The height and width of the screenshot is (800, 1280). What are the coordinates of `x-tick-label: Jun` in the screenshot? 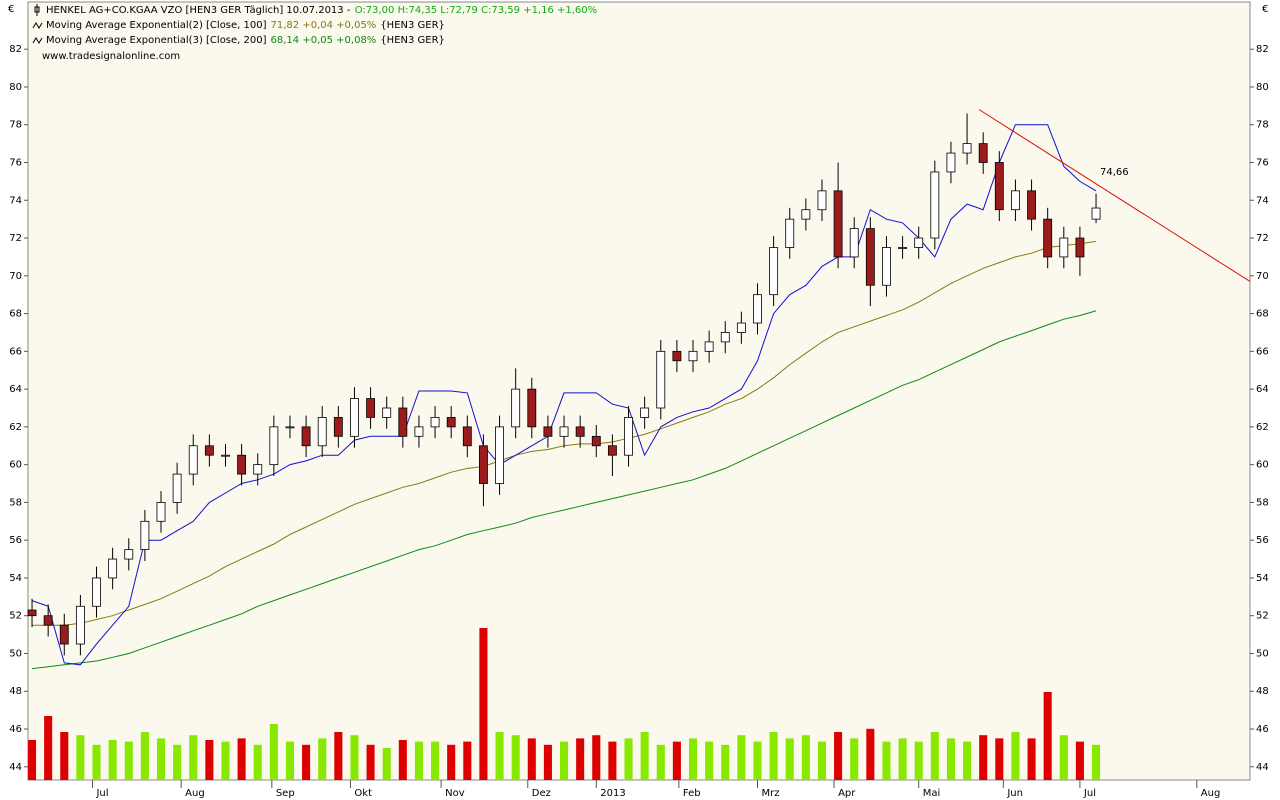 It's located at (1014, 793).